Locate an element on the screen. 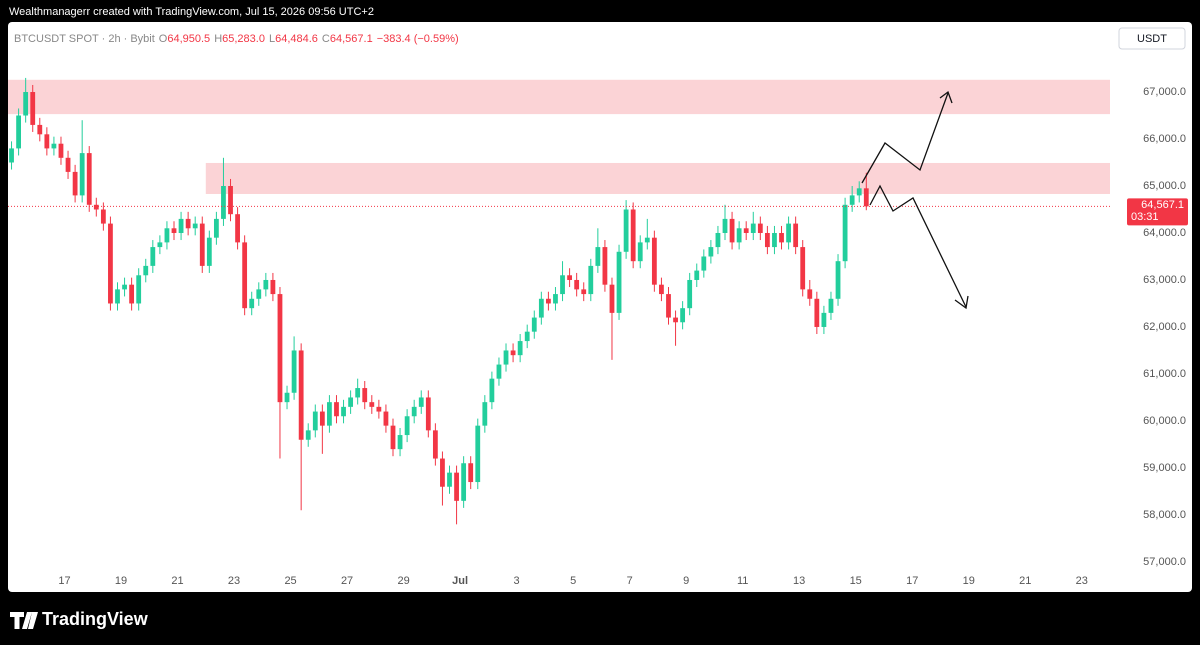  symbol: BTCUSDT SPOT · 2h · Bybit is located at coordinates (84, 39).